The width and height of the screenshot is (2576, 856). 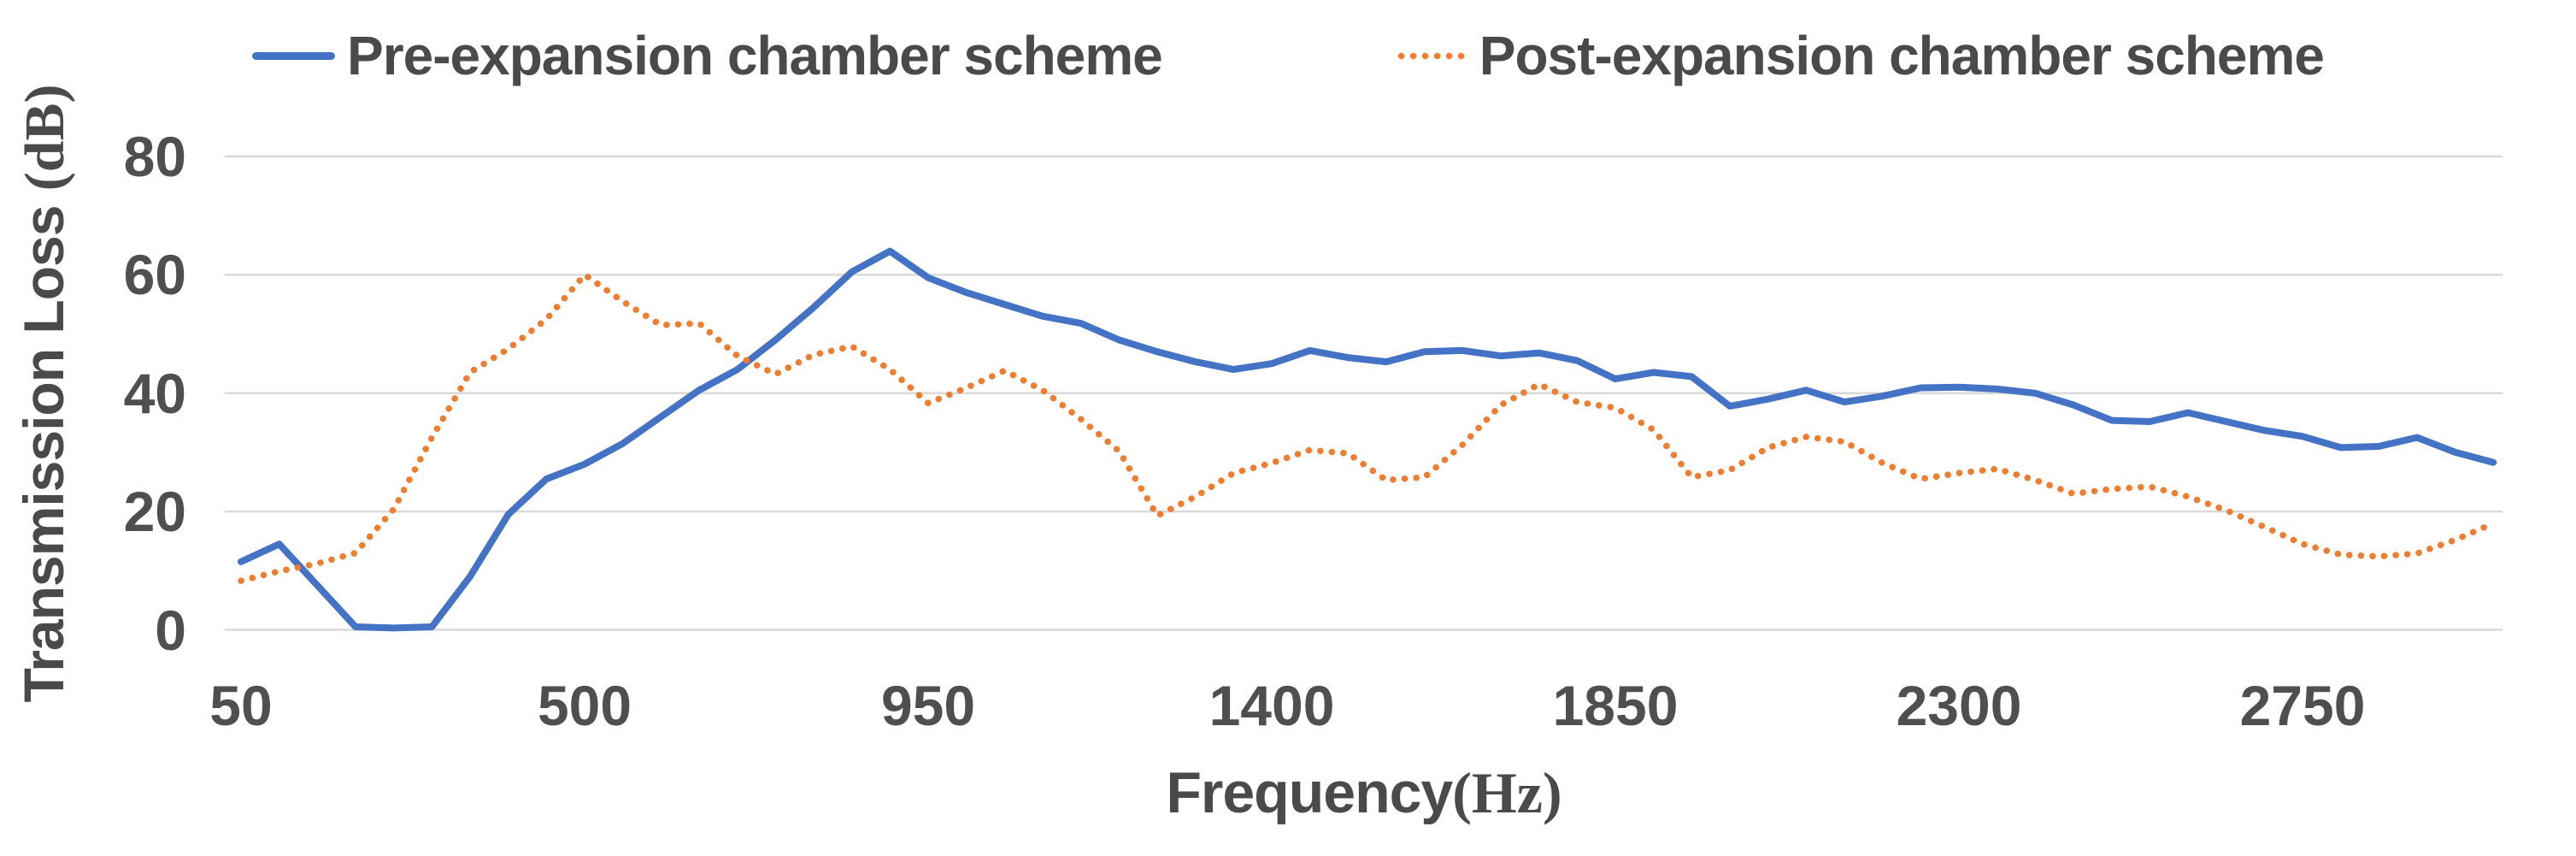 I want to click on x-axis-title-text: Frequency, so click(x=1309, y=792).